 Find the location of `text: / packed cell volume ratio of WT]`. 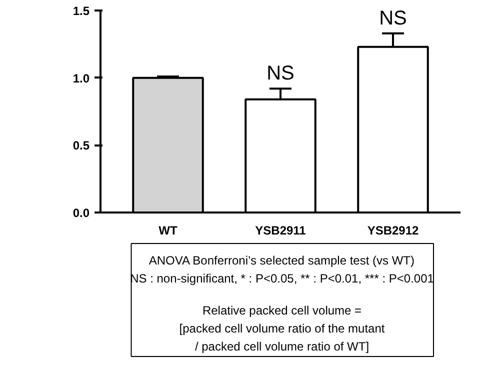

text: / packed cell volume ratio of WT] is located at coordinates (282, 347).